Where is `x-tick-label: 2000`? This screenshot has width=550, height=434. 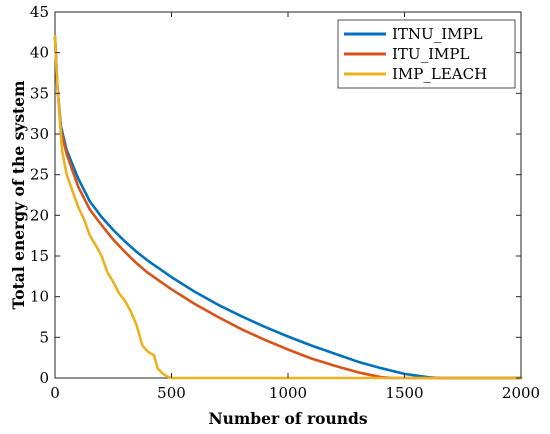 x-tick-label: 2000 is located at coordinates (521, 393).